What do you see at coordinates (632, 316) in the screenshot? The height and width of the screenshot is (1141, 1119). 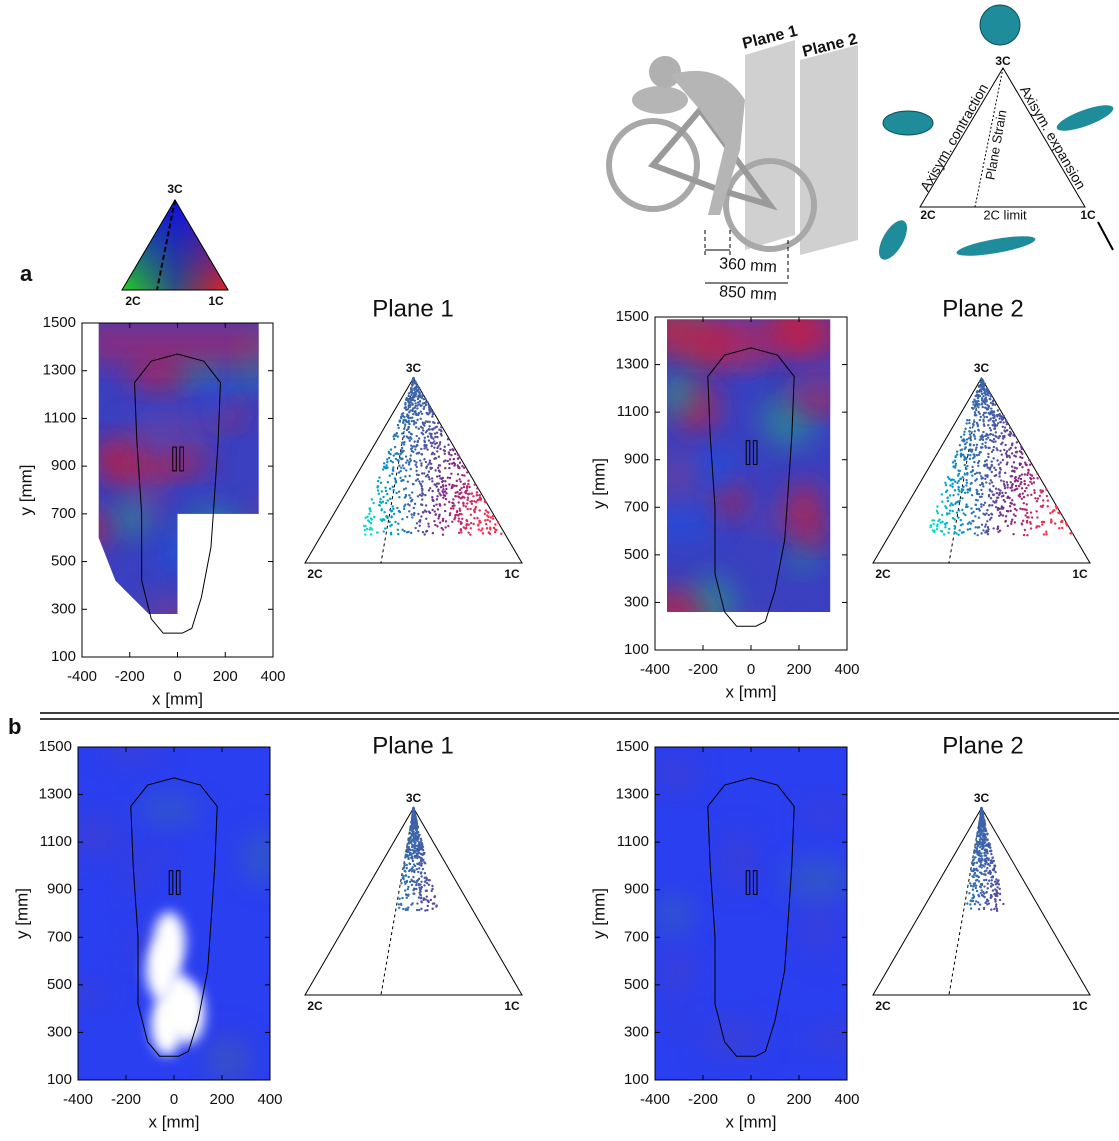 I see `y-tick-label: 1500` at bounding box center [632, 316].